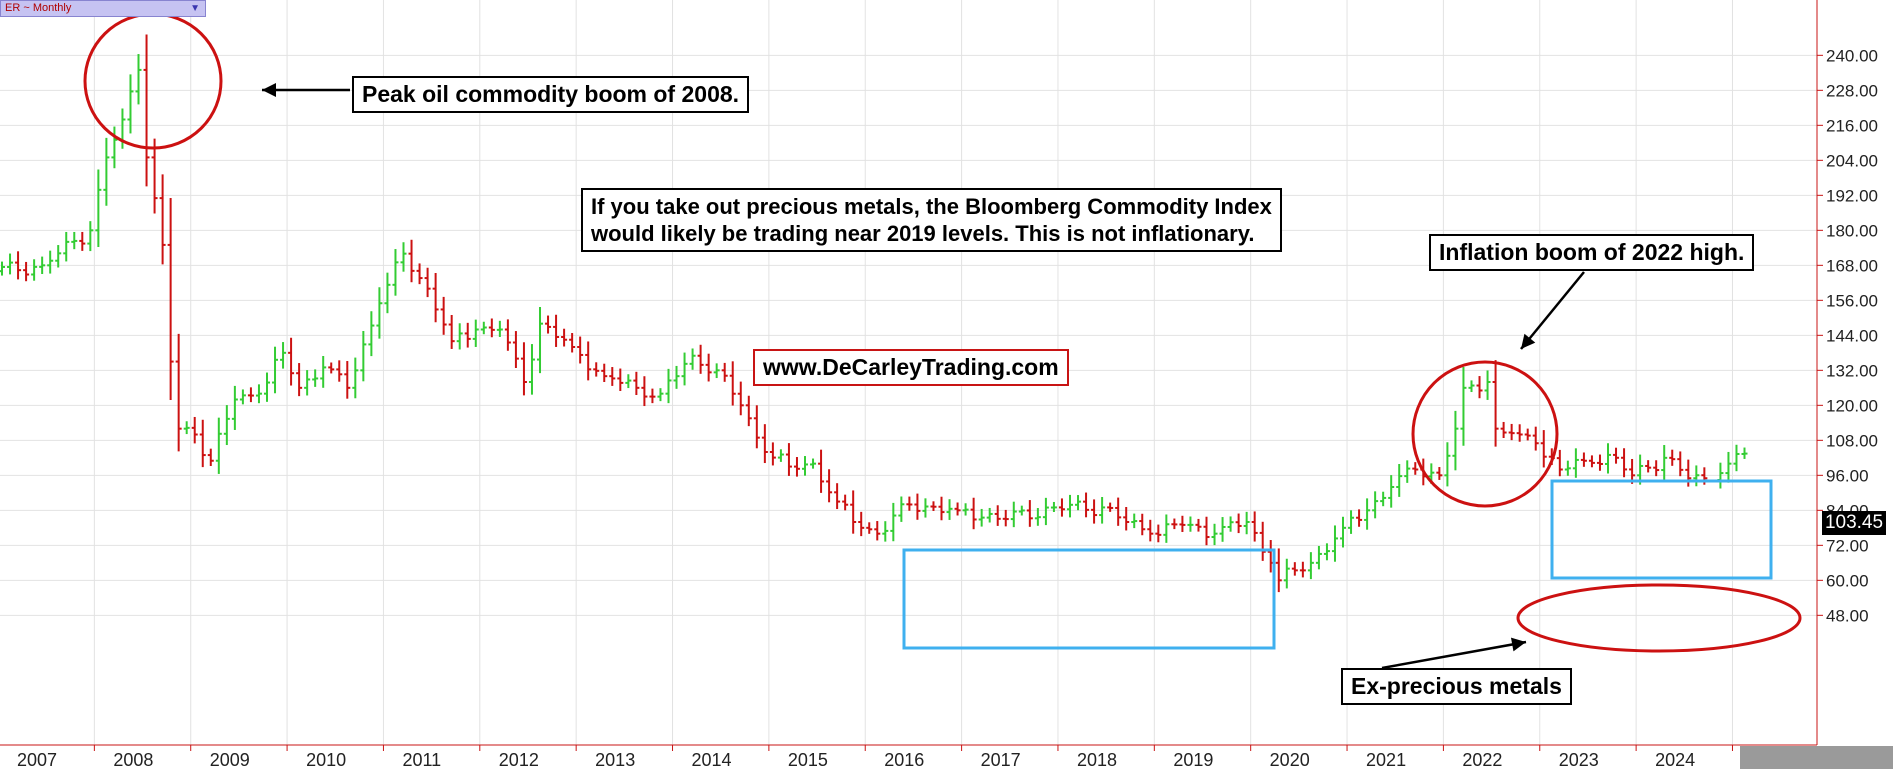  What do you see at coordinates (1816, 757) in the screenshot?
I see `scroll-track` at bounding box center [1816, 757].